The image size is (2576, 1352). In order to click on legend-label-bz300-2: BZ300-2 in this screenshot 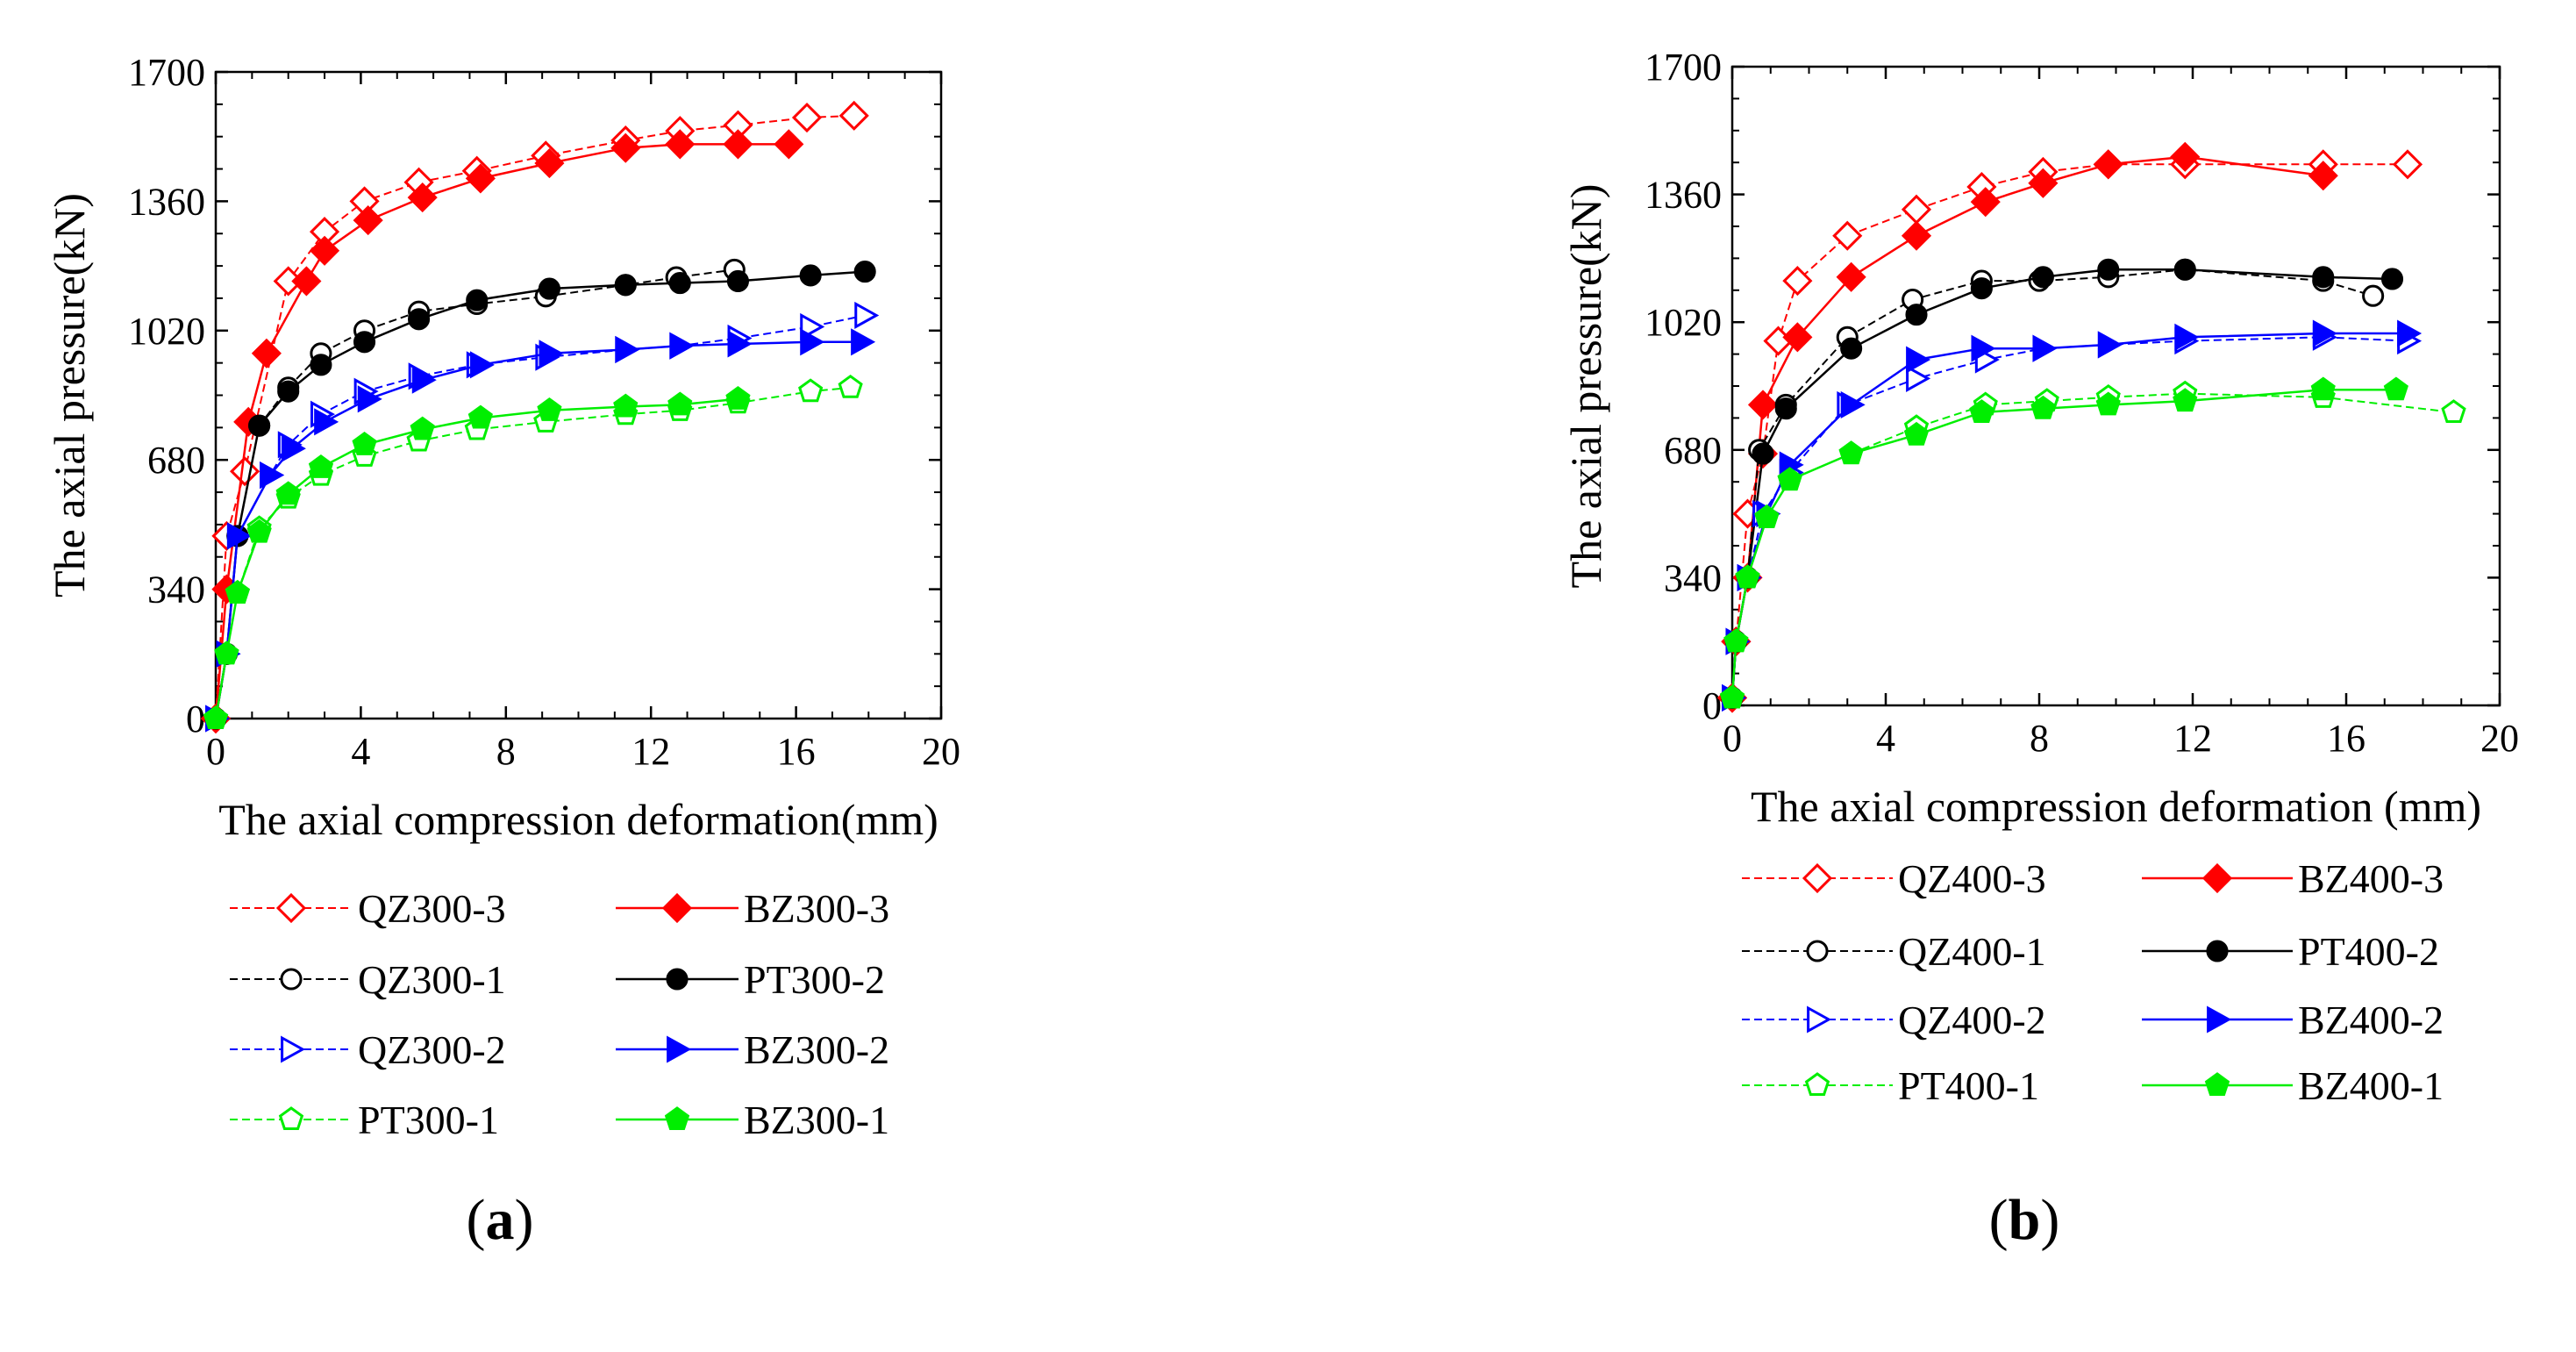, I will do `click(817, 1049)`.